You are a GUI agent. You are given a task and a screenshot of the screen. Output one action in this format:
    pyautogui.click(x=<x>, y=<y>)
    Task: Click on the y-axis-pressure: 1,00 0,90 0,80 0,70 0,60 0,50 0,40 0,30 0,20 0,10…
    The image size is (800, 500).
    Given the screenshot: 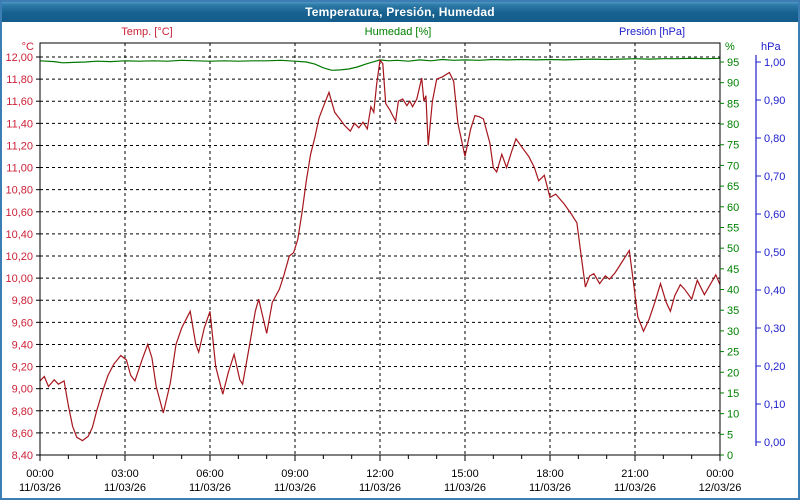 What is the action you would take?
    pyautogui.click(x=770, y=245)
    